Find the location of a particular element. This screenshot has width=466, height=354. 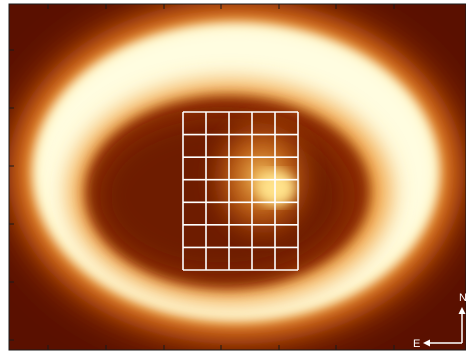

east-label: E is located at coordinates (416, 344).